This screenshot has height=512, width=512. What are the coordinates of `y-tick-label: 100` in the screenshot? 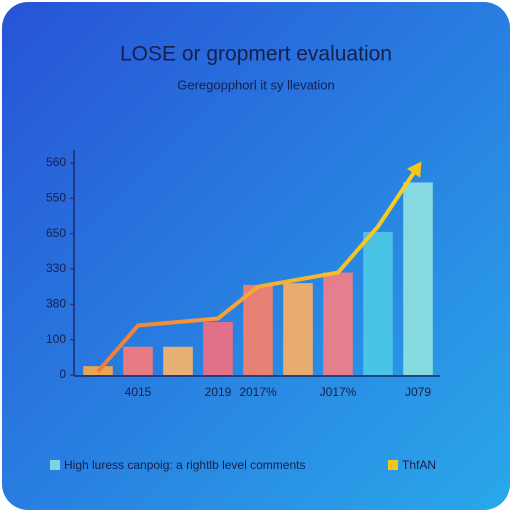 It's located at (56, 339).